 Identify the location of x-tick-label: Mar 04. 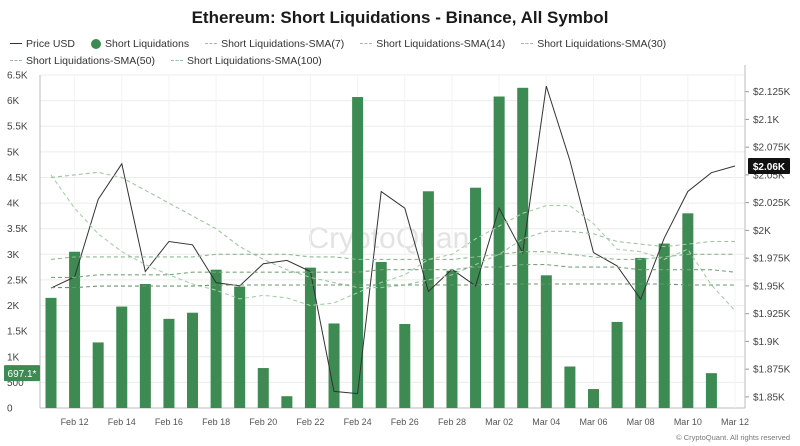
(546, 422).